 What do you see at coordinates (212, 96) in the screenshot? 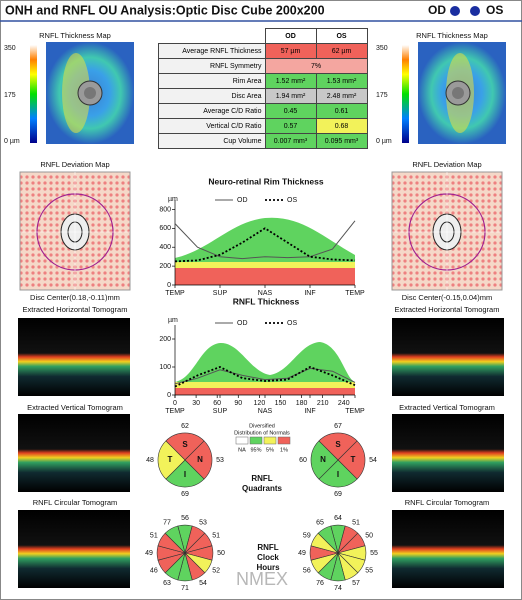
I see `row-label: Disc Area` at bounding box center [212, 96].